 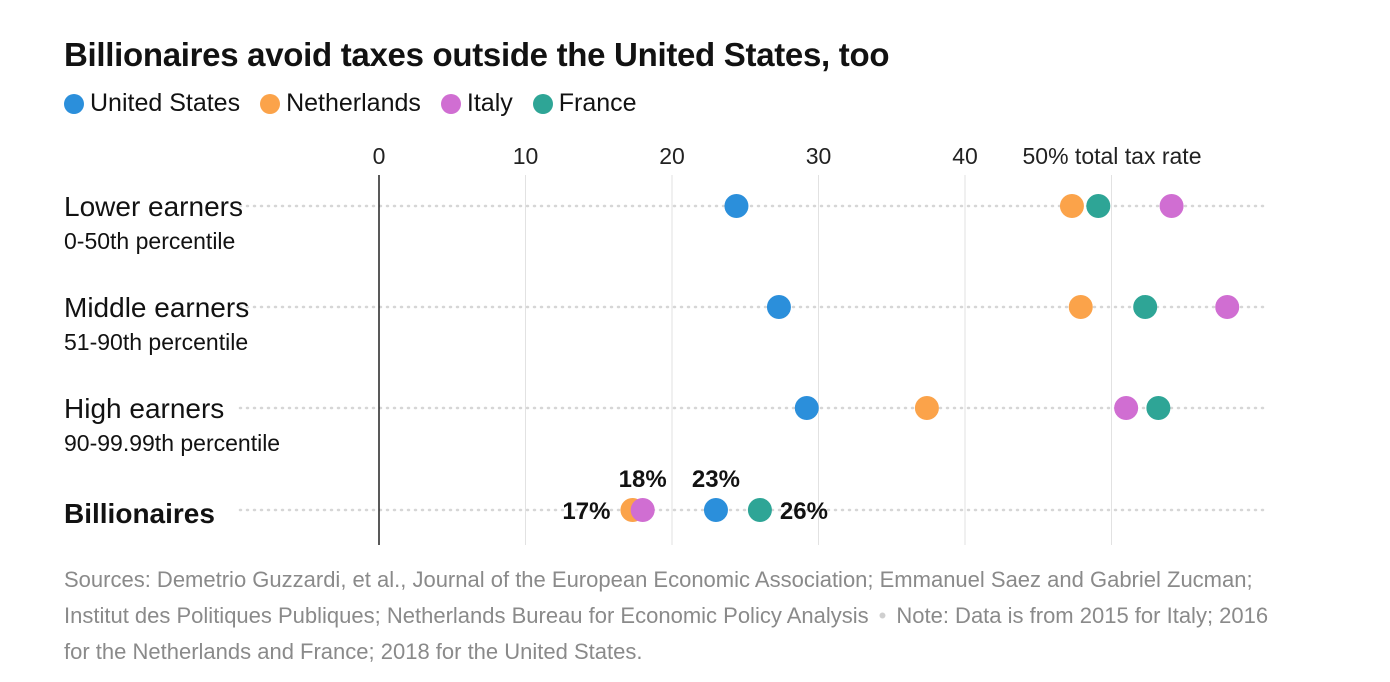 I want to click on row-label-0: Lower earners, so click(x=153, y=206).